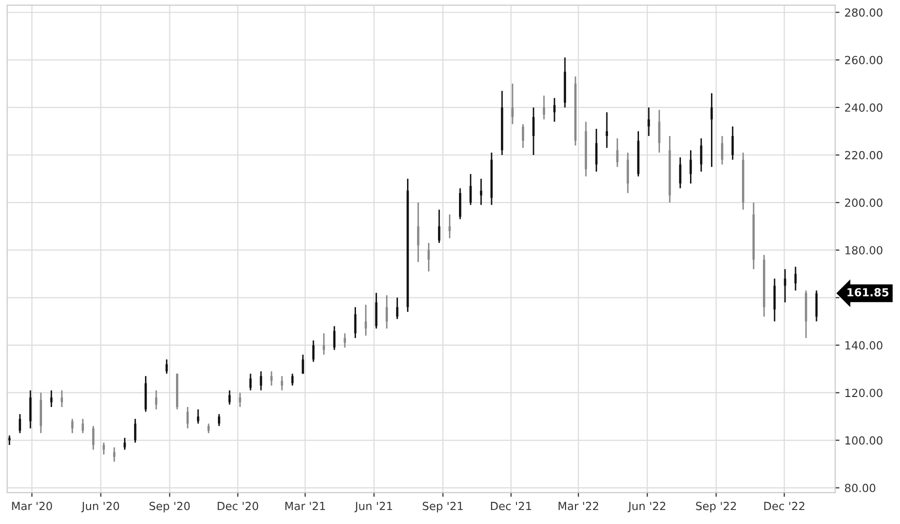 This screenshot has height=524, width=900. What do you see at coordinates (863, 440) in the screenshot?
I see `y-tick-label: 100.00` at bounding box center [863, 440].